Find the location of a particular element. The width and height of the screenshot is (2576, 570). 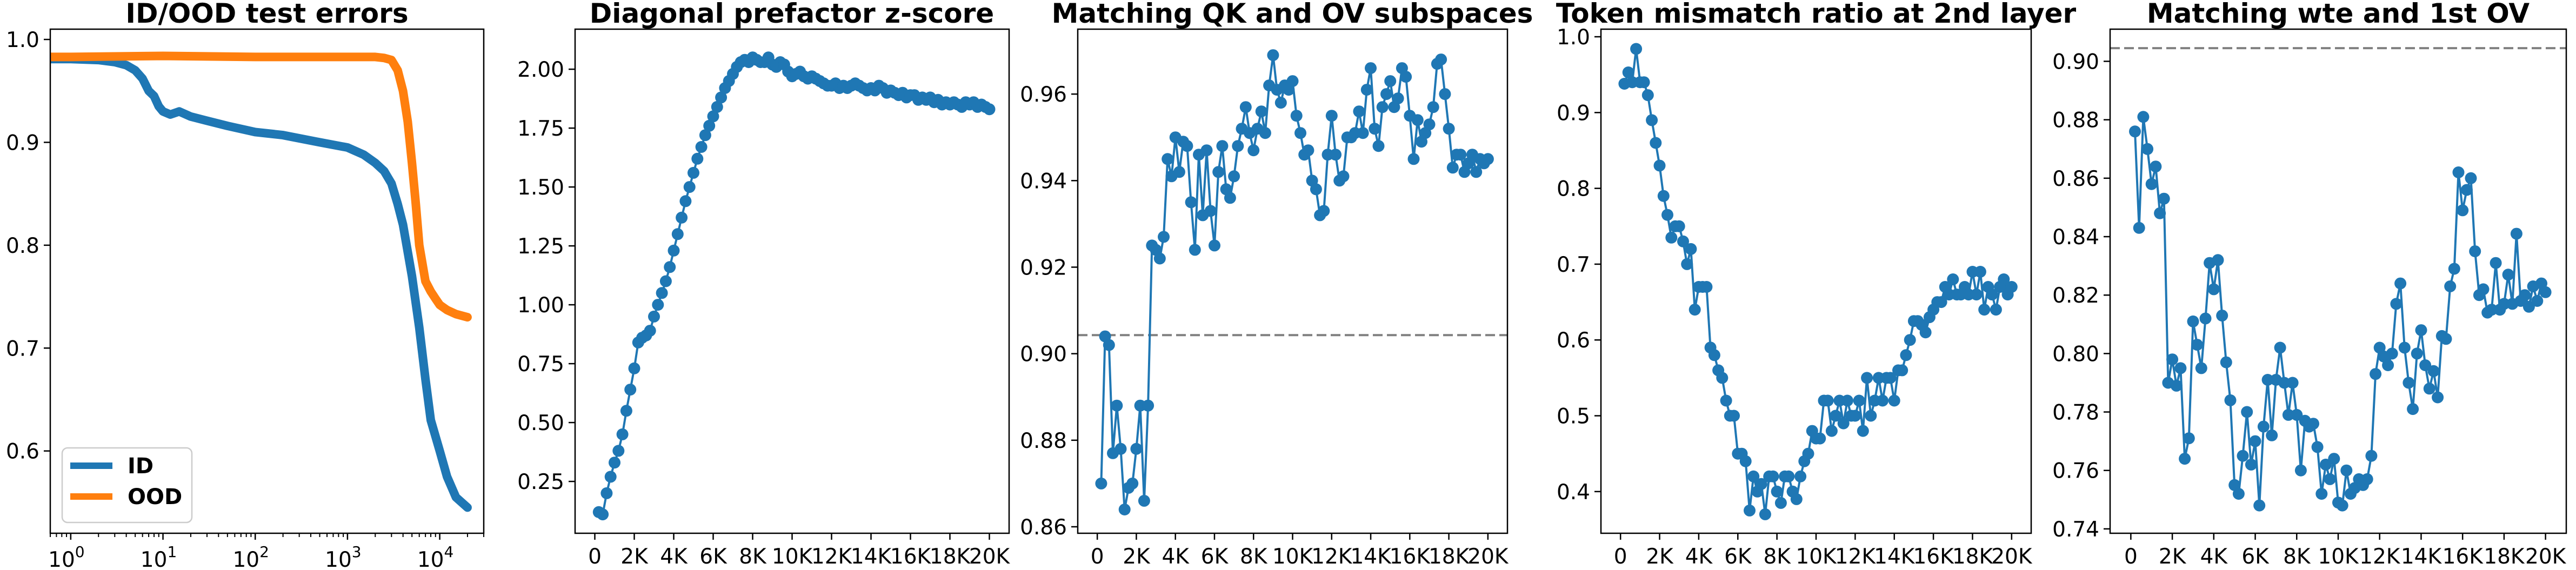

x-tick-label: 2K is located at coordinates (1660, 557).